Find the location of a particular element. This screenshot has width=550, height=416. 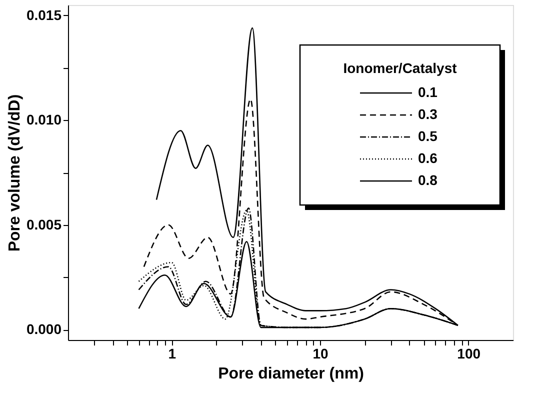

x-axis-title: Pore diameter (nm) is located at coordinates (291, 374).